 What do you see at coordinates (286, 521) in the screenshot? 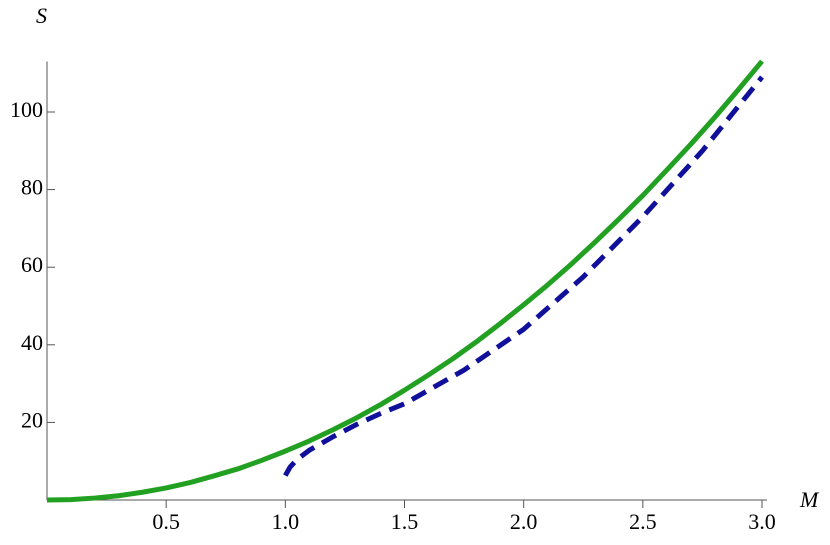
I see `x-tick-label: 1.0` at bounding box center [286, 521].